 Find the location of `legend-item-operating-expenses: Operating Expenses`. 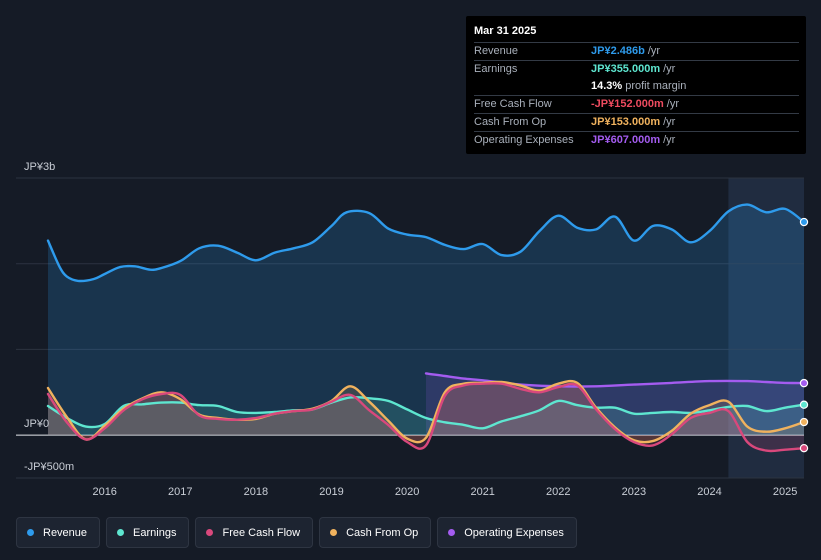

legend-item-operating-expenses: Operating Expenses is located at coordinates (507, 532).